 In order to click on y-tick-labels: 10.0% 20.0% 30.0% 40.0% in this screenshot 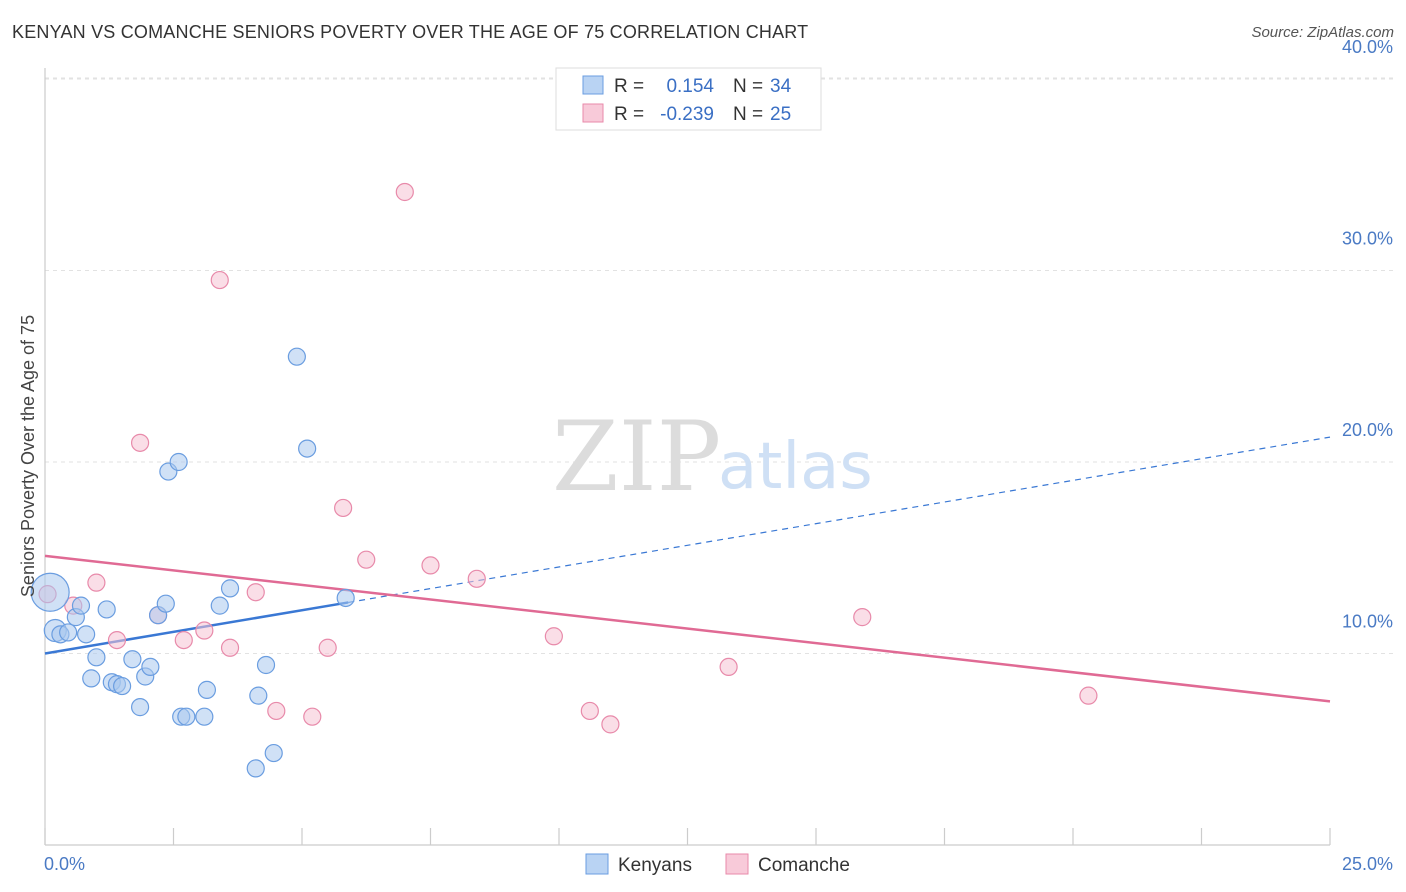, I will do `click(1367, 334)`.